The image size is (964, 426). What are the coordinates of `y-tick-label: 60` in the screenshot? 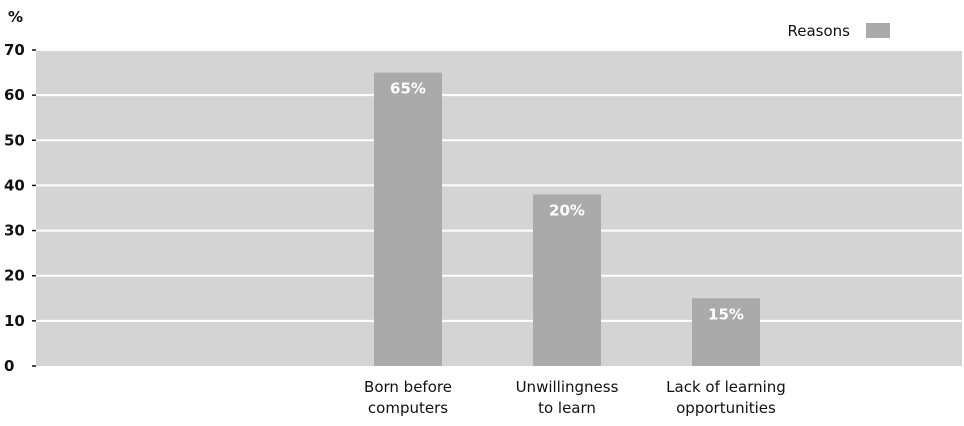 It's located at (14, 95).